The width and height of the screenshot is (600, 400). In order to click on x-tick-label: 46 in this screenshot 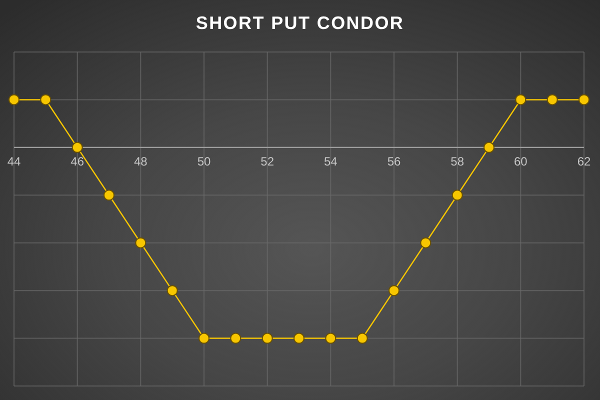, I will do `click(77, 161)`.